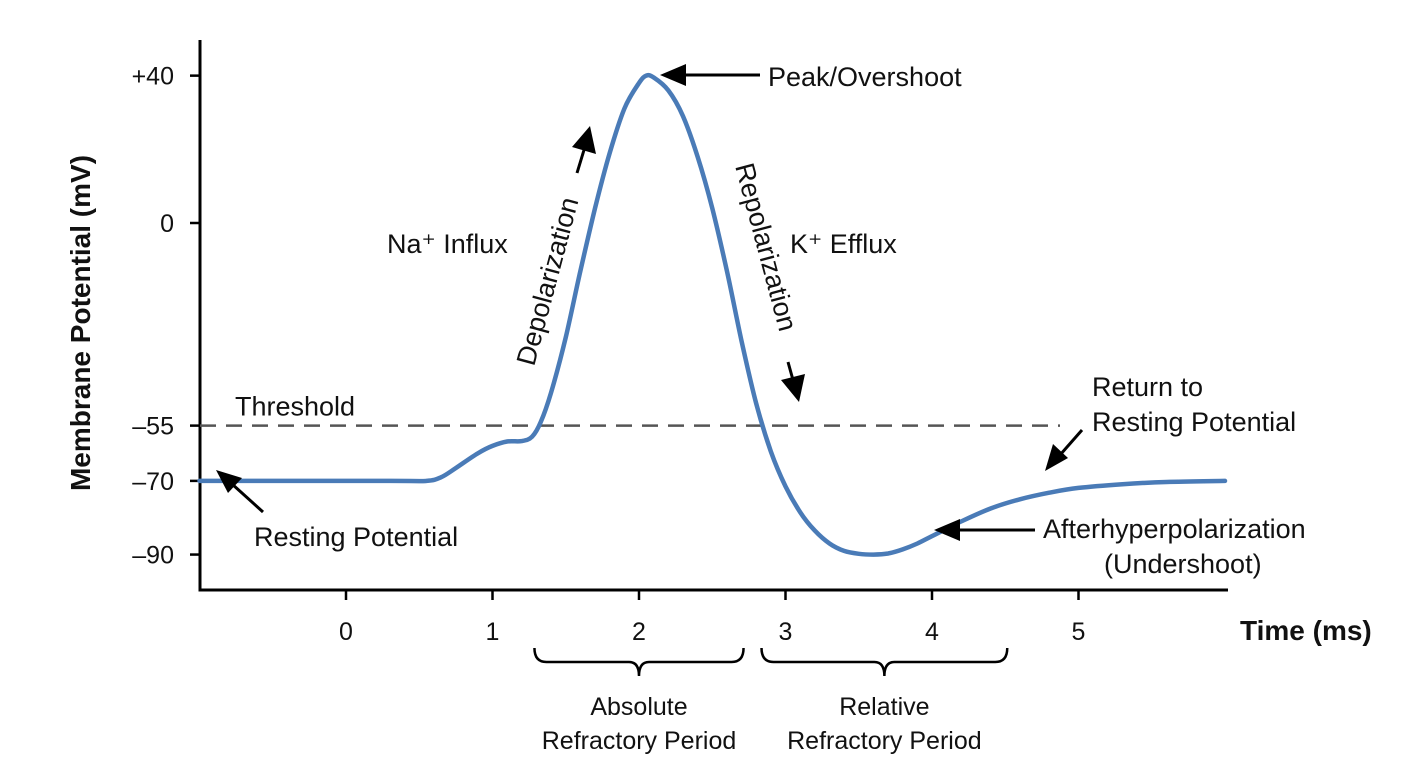 The height and width of the screenshot is (768, 1408). What do you see at coordinates (153, 427) in the screenshot?
I see `y-tick-label-2: –55` at bounding box center [153, 427].